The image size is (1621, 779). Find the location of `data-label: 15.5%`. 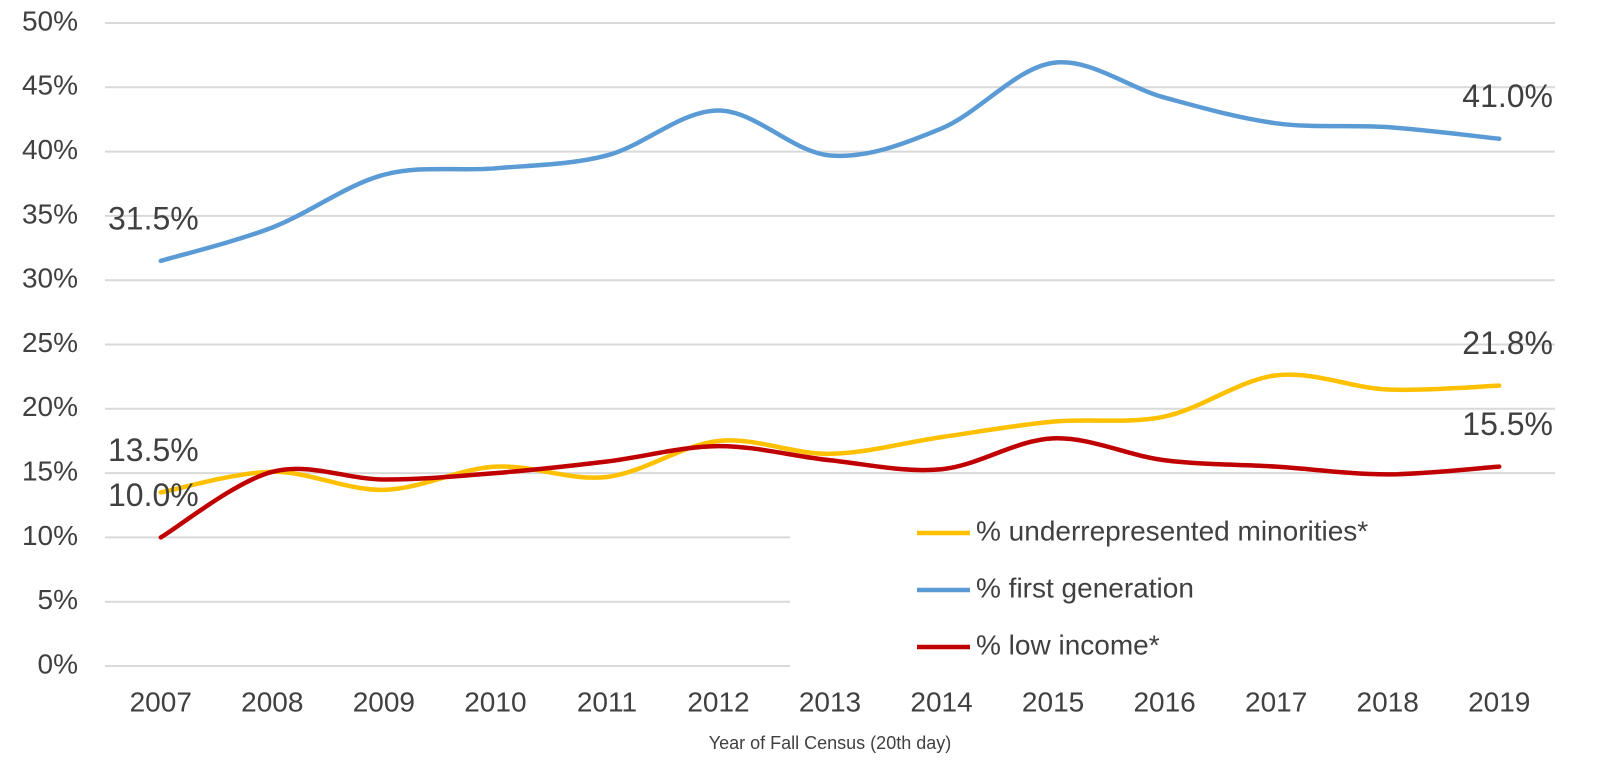

data-label: 15.5% is located at coordinates (1507, 424).